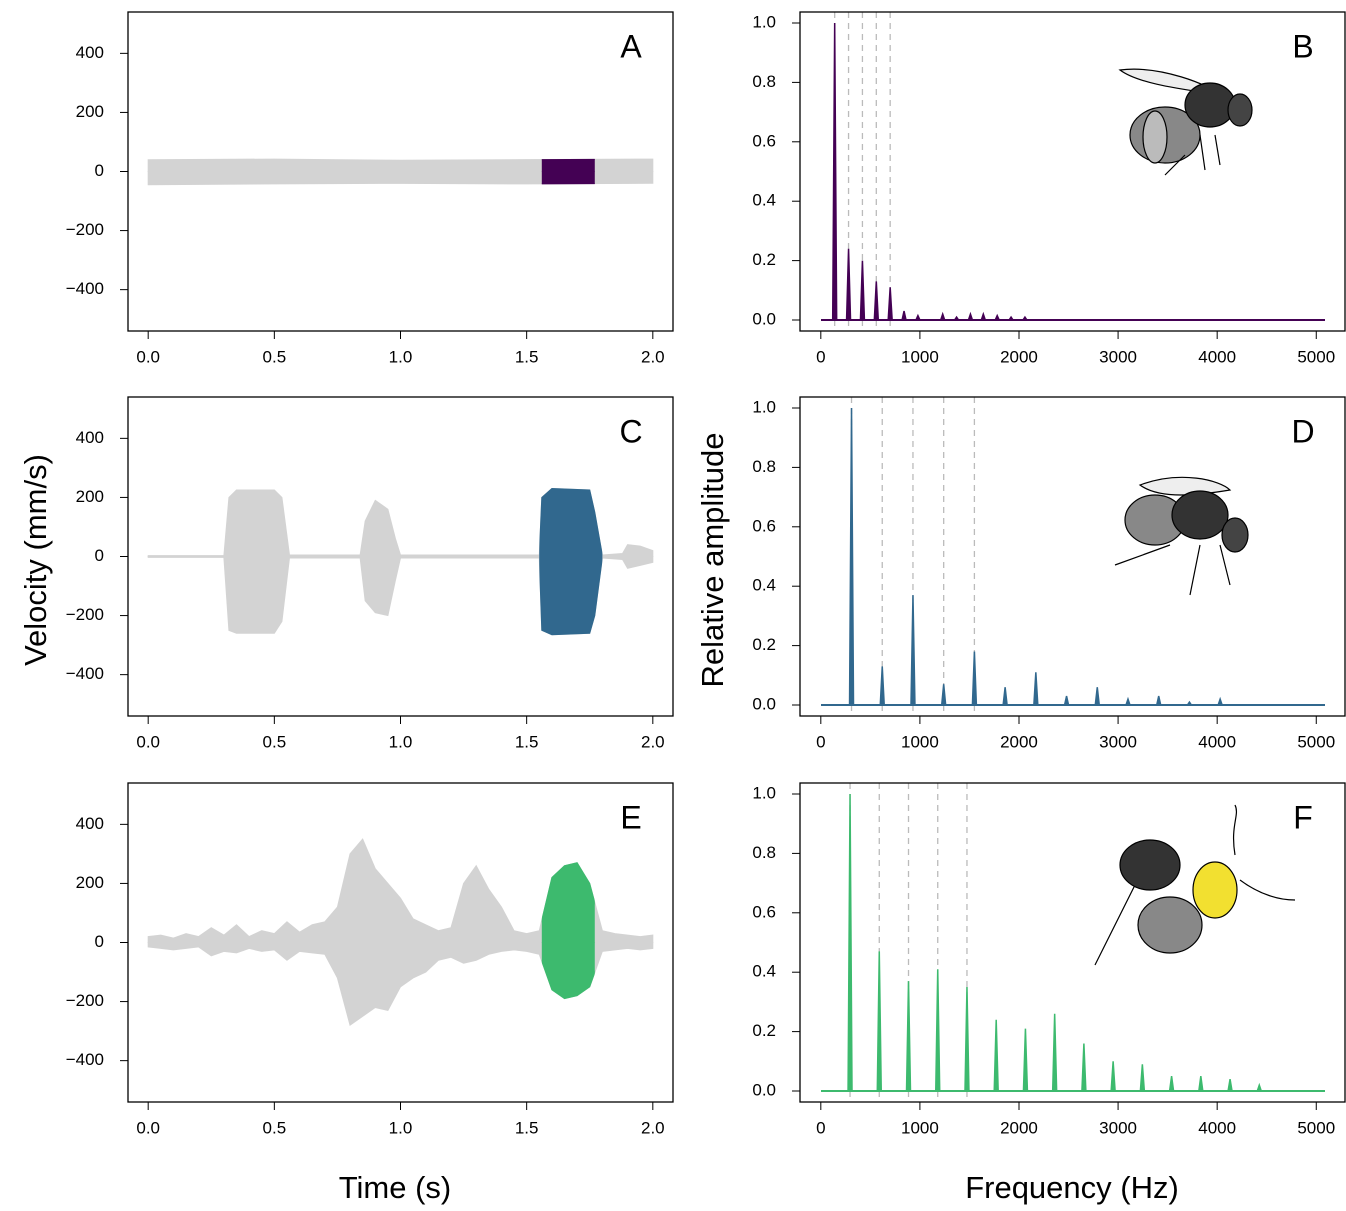 The height and width of the screenshot is (1211, 1346). I want to click on panel-label: D, so click(1302, 431).